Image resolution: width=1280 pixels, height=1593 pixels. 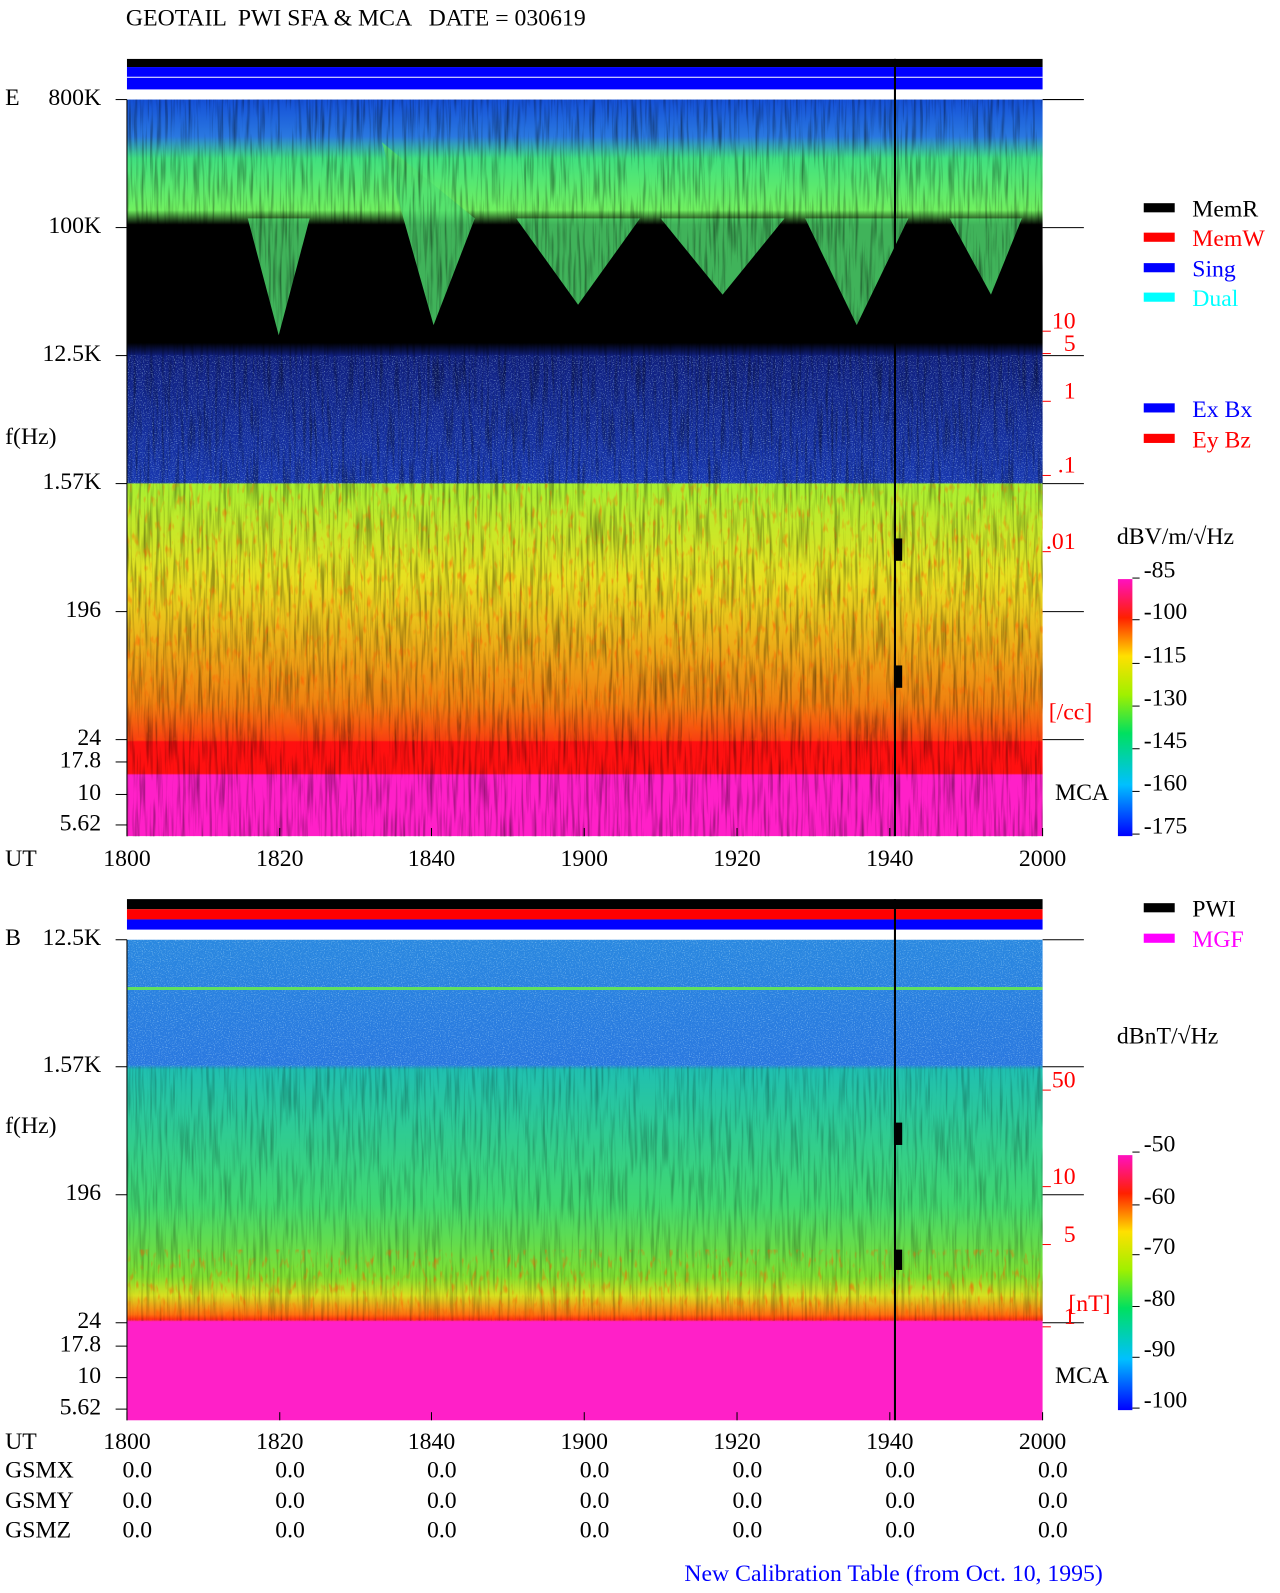 What do you see at coordinates (1166, 827) in the screenshot?
I see `colorbar-tick-label: -175` at bounding box center [1166, 827].